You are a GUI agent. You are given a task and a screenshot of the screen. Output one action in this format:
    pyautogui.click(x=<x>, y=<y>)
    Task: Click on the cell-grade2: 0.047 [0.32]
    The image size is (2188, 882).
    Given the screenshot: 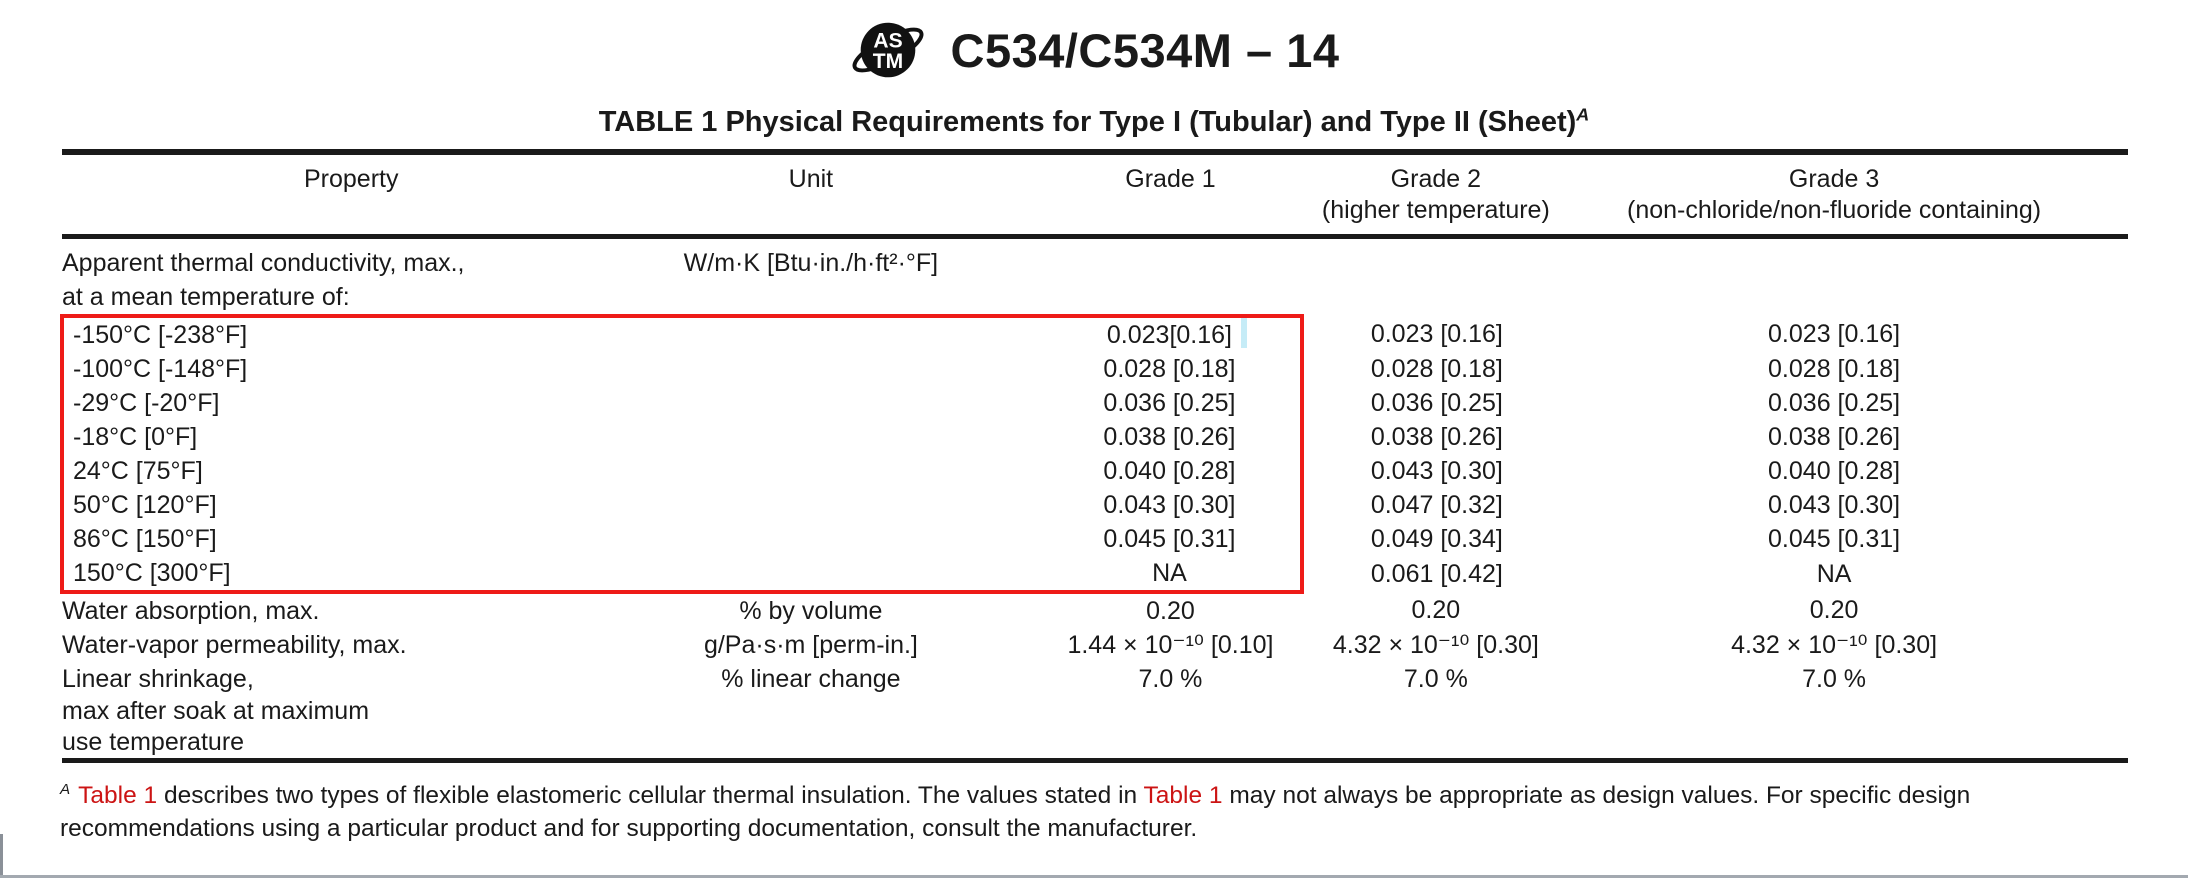 What is the action you would take?
    pyautogui.click(x=1436, y=505)
    